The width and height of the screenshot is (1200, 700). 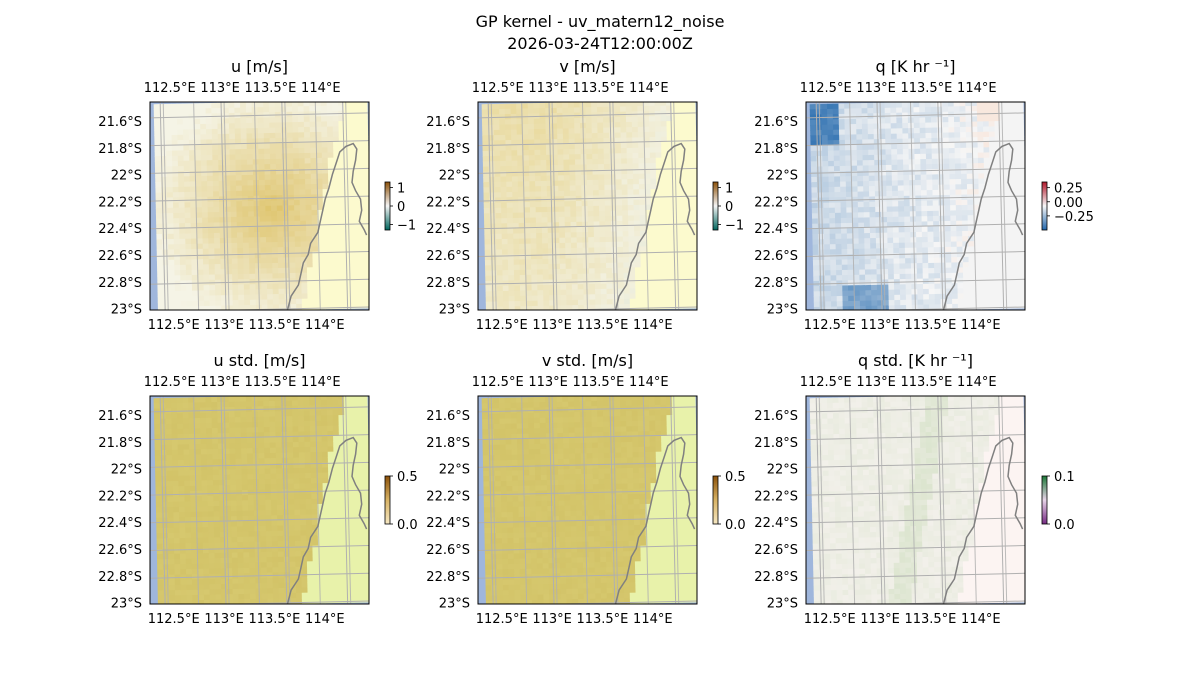 What do you see at coordinates (259, 500) in the screenshot?
I see `gridlines` at bounding box center [259, 500].